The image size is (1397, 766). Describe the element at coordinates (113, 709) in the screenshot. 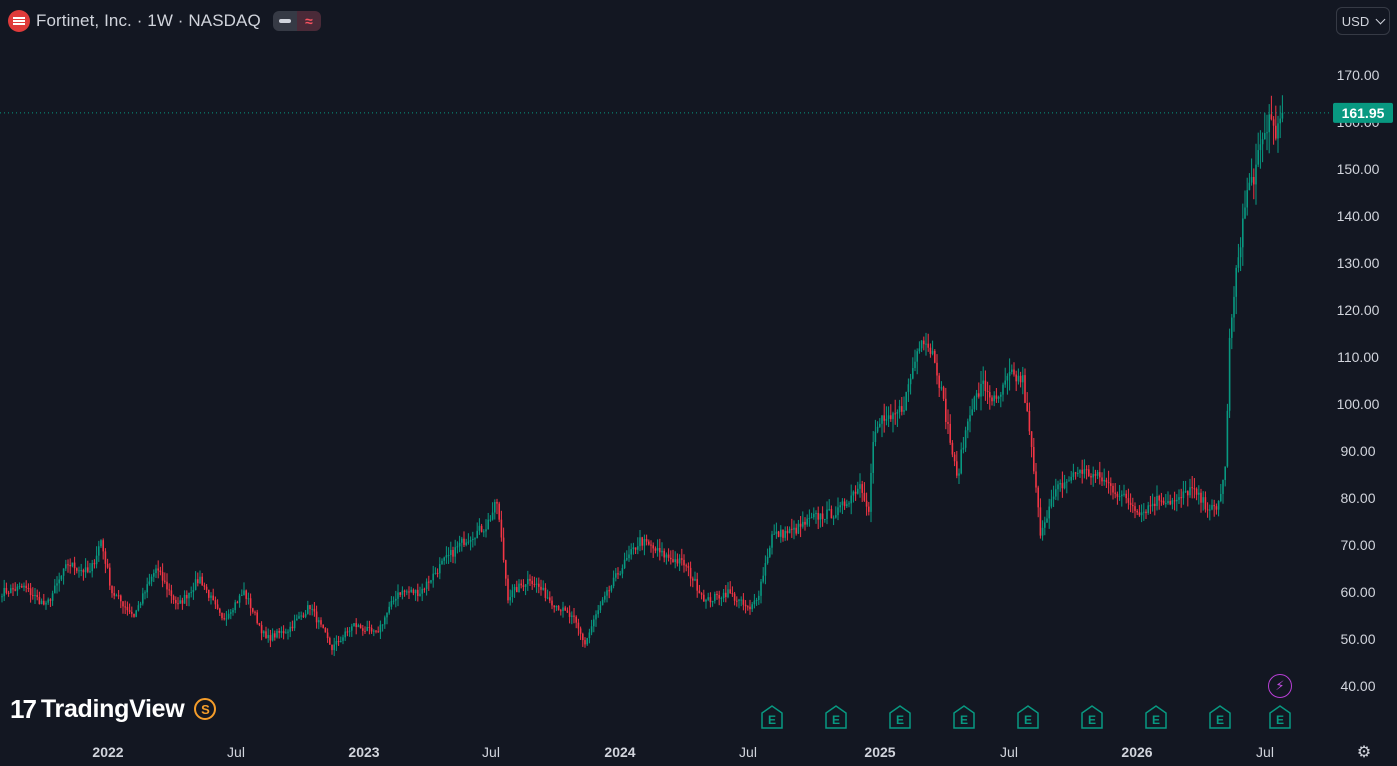

I see `tradingview-logo: 17 TradingView S` at that location.